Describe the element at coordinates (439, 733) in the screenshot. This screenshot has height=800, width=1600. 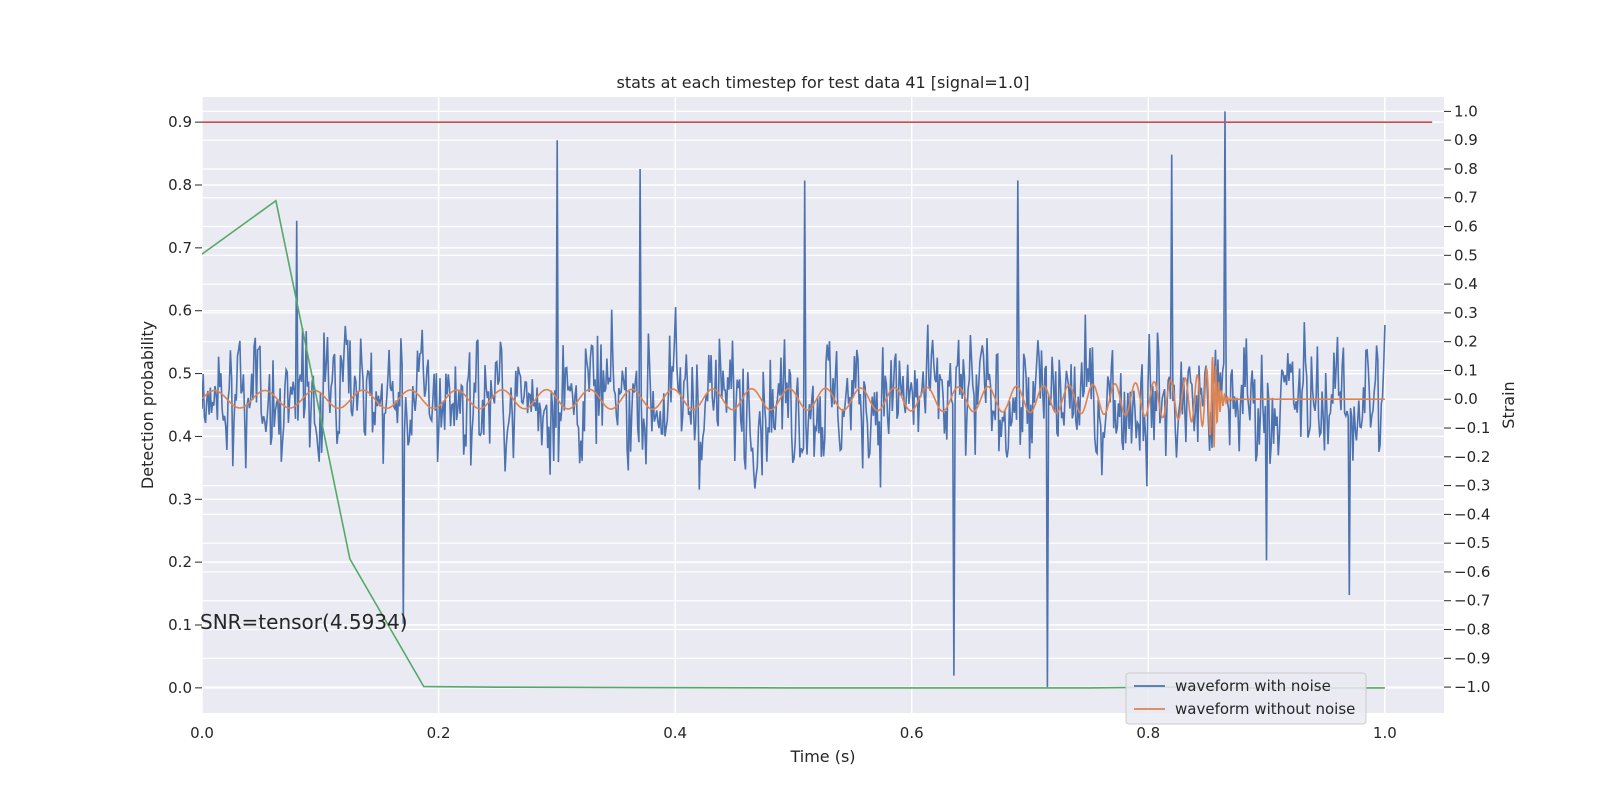
I see `x-tick-label: 0.2` at that location.